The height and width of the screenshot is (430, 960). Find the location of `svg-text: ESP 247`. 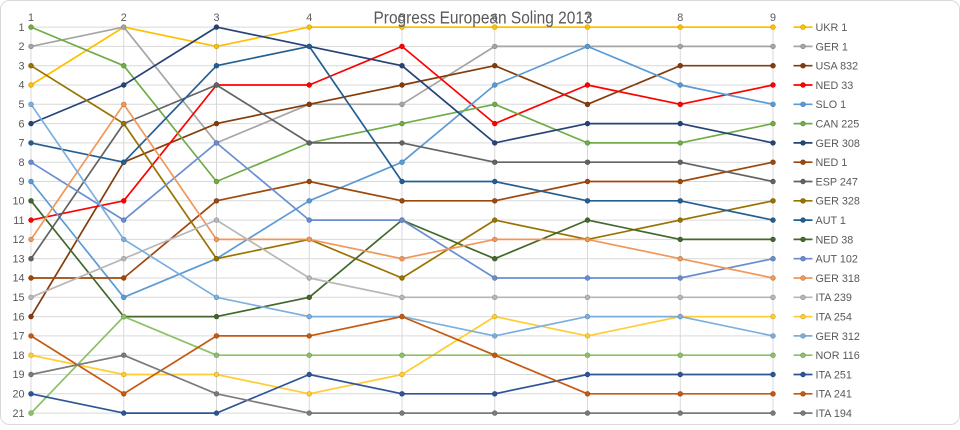

svg-text: ESP 247 is located at coordinates (837, 182).